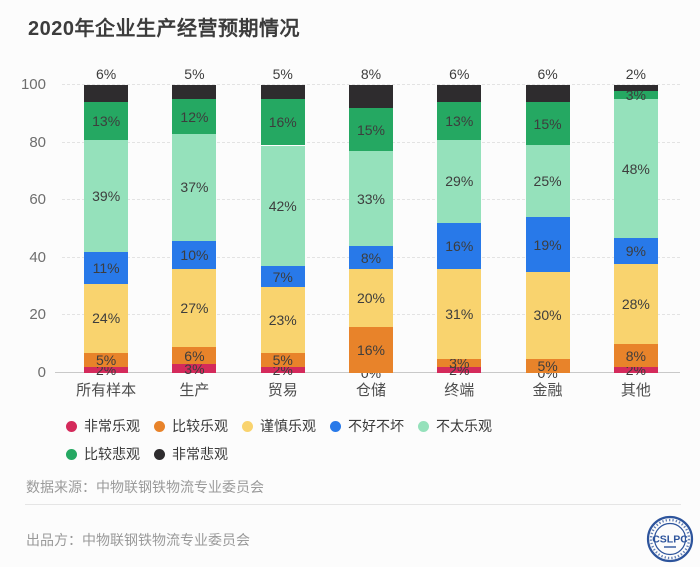  I want to click on segment-不好不坏: 10%, so click(194, 255).